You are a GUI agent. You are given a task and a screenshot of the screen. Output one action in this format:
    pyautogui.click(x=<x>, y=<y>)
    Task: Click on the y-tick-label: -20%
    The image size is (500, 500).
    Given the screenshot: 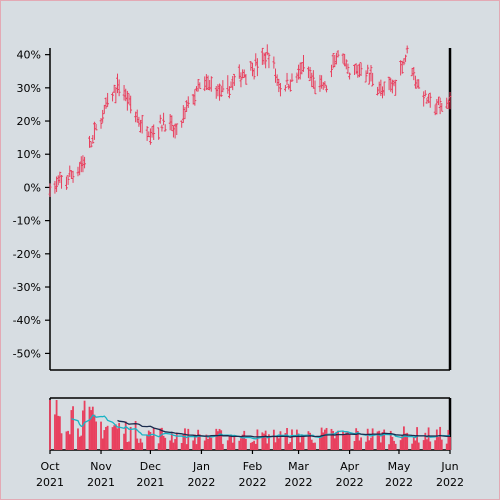 What is the action you would take?
    pyautogui.click(x=27, y=254)
    